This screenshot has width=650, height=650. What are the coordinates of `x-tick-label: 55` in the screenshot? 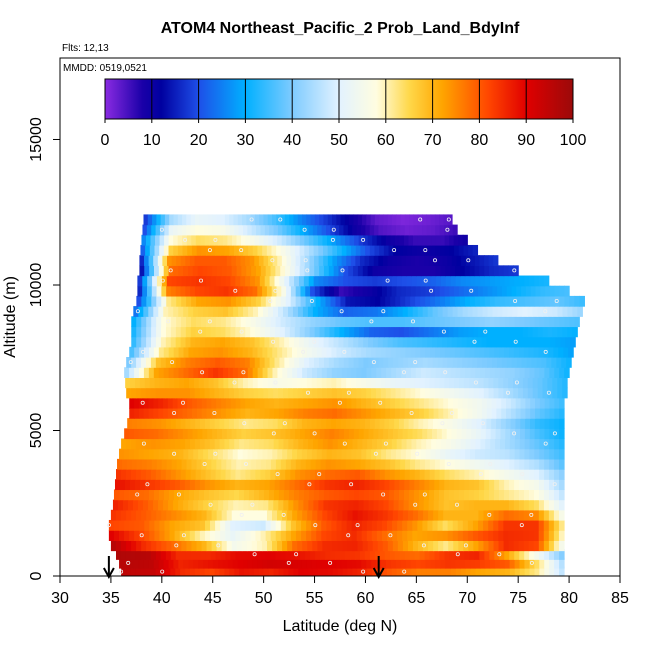 It's located at (315, 598).